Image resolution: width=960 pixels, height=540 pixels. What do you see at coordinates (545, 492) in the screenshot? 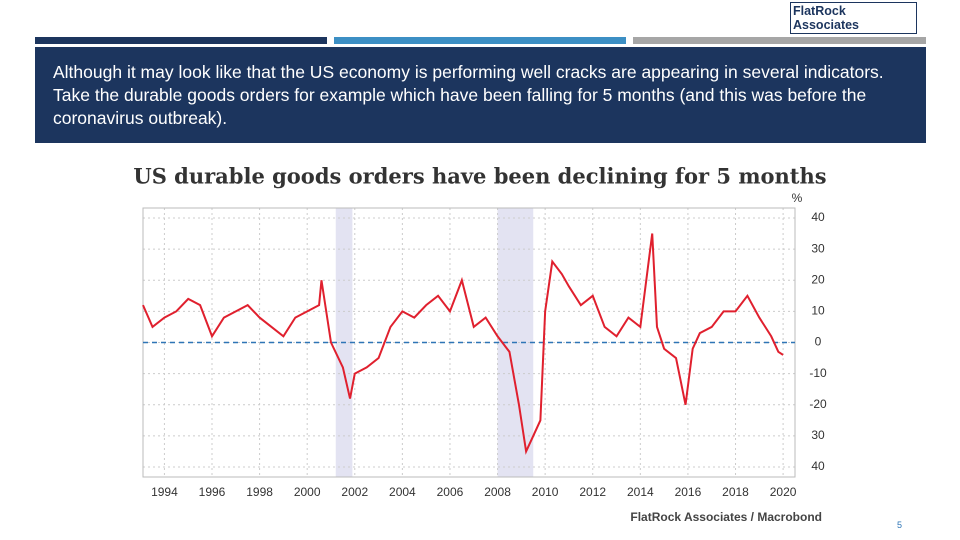
I see `x-tick-label: 2010` at bounding box center [545, 492].